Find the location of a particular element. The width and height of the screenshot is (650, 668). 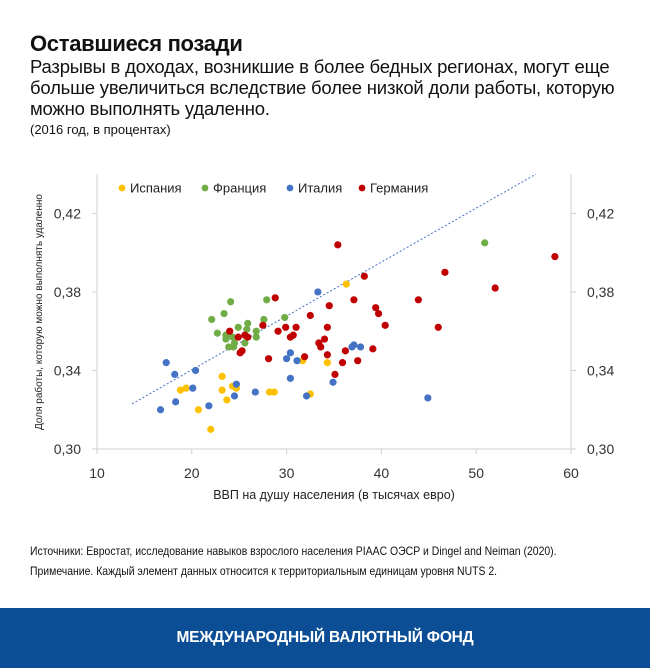

y-tick-label-left: 0,42 is located at coordinates (67, 213).